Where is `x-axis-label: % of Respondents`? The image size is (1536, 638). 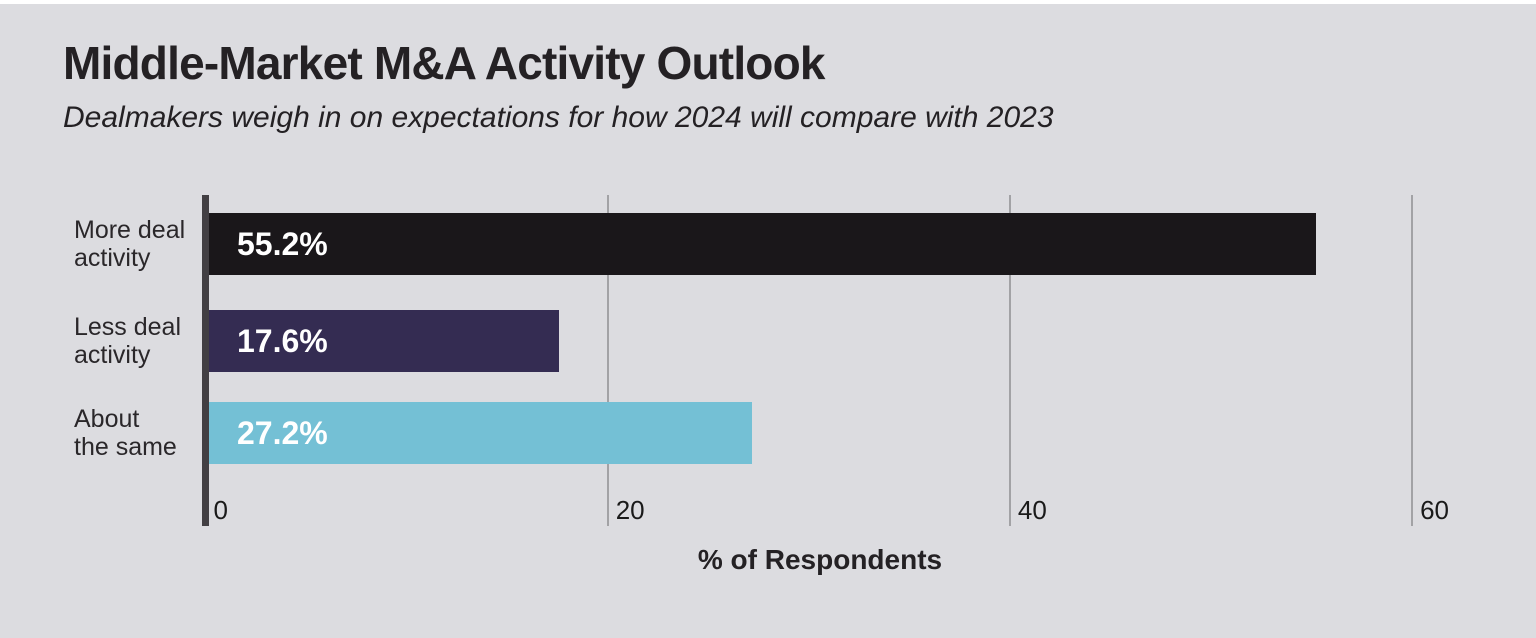
x-axis-label: % of Respondents is located at coordinates (820, 559).